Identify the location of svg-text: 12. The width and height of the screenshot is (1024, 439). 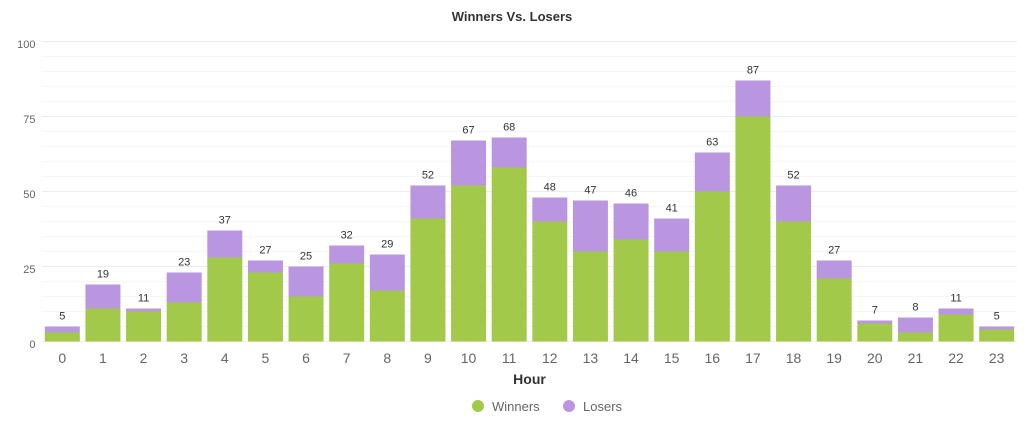
(550, 358).